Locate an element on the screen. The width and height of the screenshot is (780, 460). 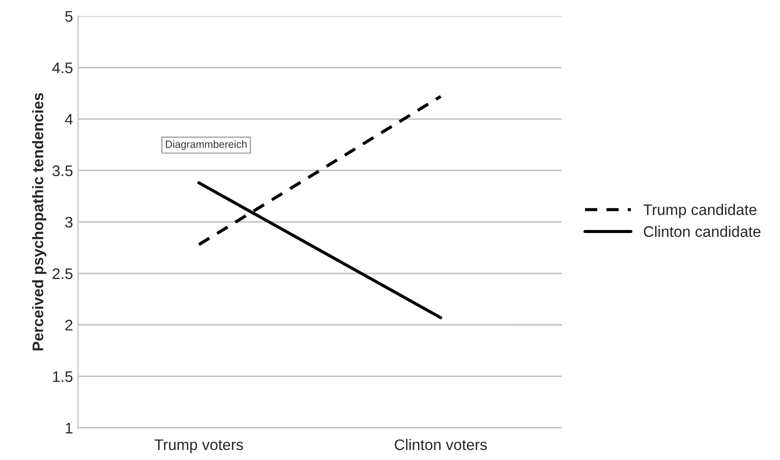
y-axis-title: Perceived psychopathic tendencies is located at coordinates (39, 221).